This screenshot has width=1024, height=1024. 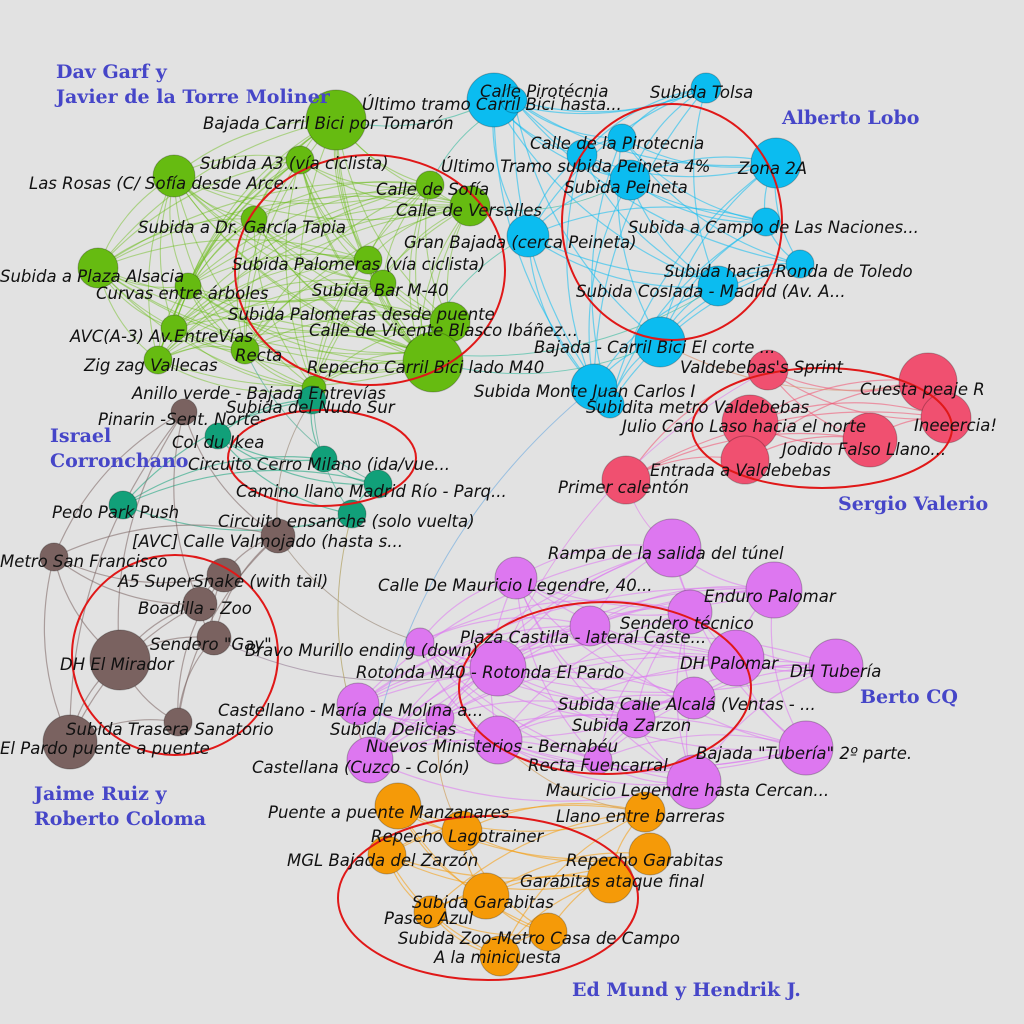 I want to click on node-label: Cuesta peaje R, so click(x=922, y=389).